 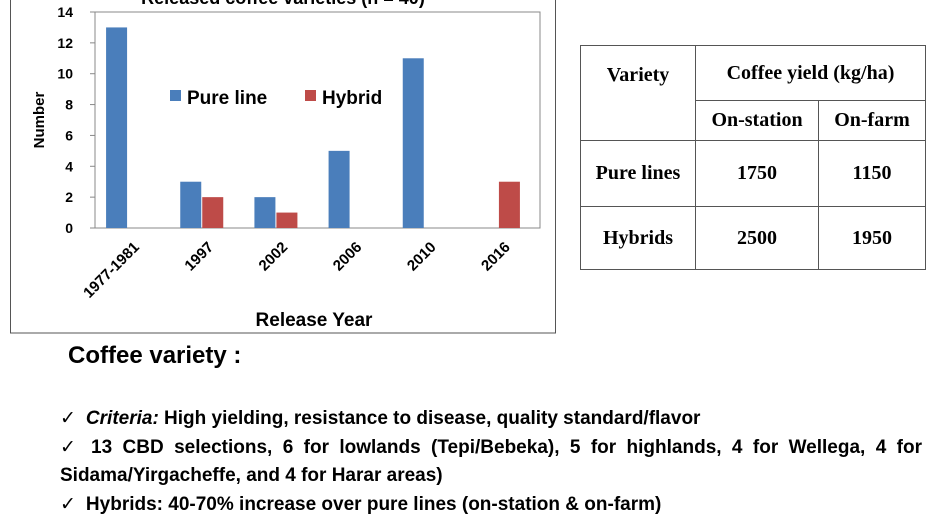 What do you see at coordinates (69, 197) in the screenshot?
I see `y-tick-label: 2` at bounding box center [69, 197].